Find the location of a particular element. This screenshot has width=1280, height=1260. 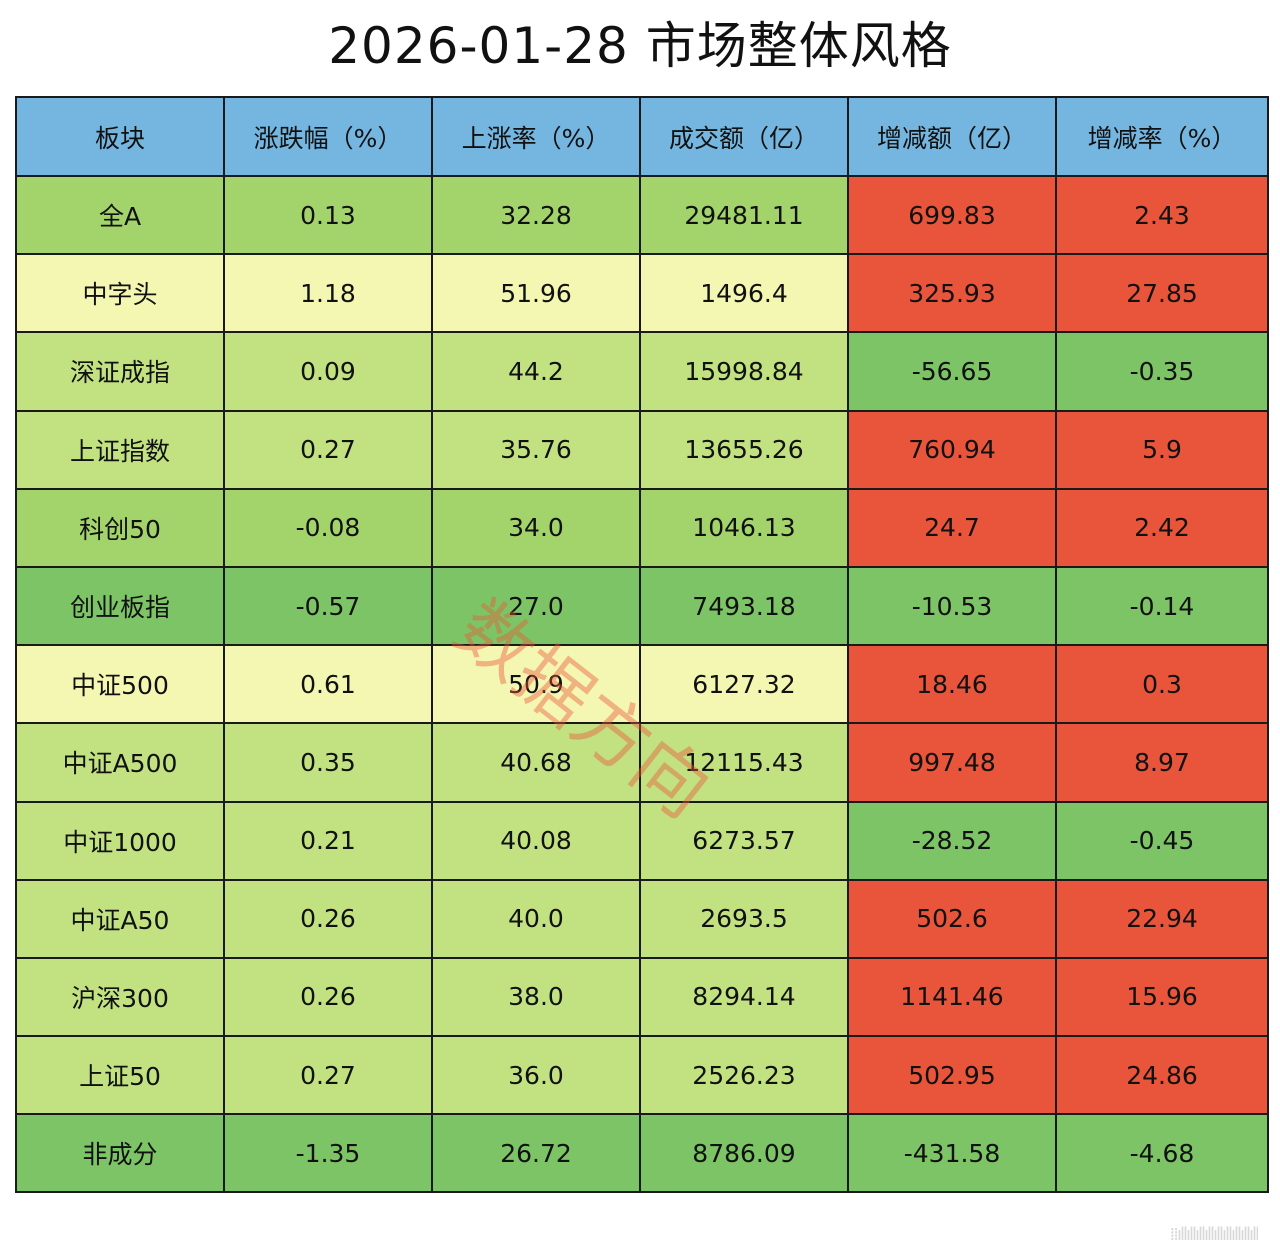

value-cell: 35.76 is located at coordinates (536, 449).